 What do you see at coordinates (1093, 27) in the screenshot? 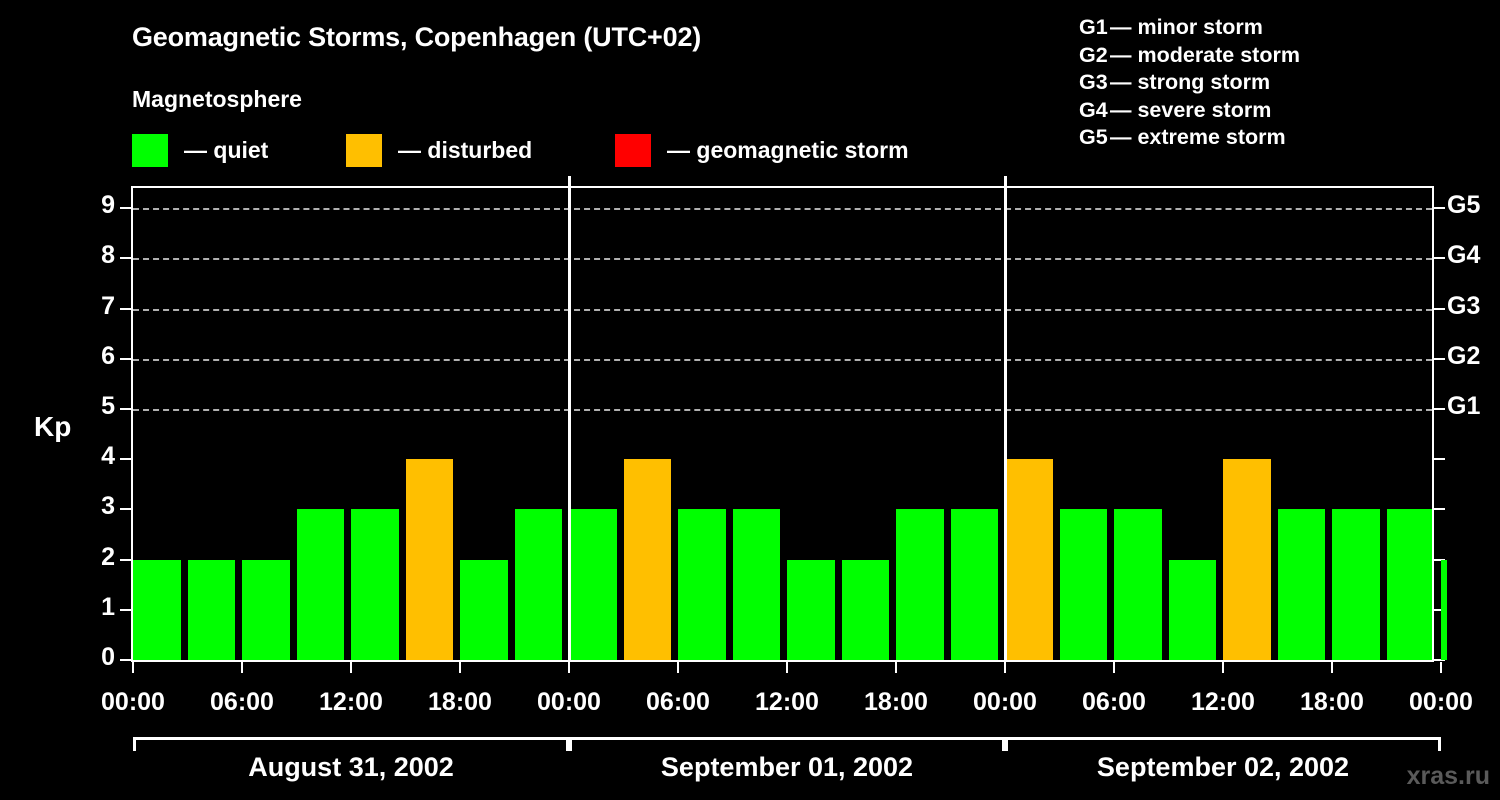
I see `gscale-code: G1` at bounding box center [1093, 27].